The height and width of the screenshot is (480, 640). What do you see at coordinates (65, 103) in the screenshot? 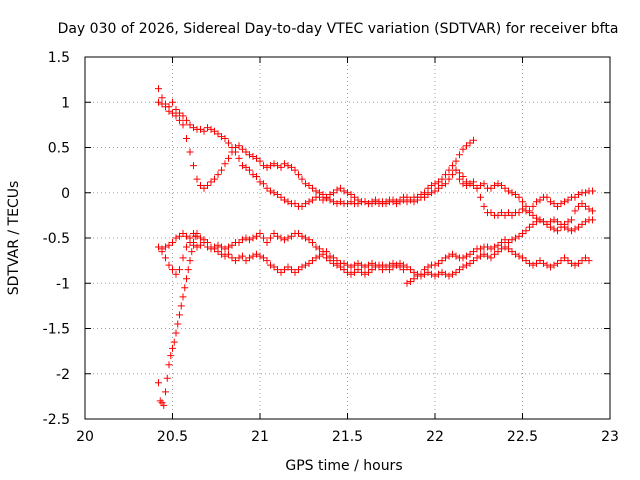
I see `y-tick-label: 1` at bounding box center [65, 103].